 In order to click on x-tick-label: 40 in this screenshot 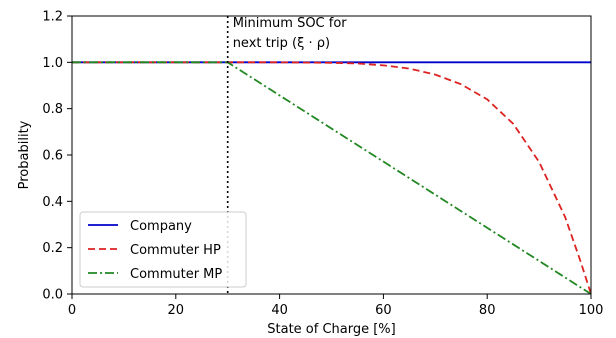, I will do `click(279, 310)`.